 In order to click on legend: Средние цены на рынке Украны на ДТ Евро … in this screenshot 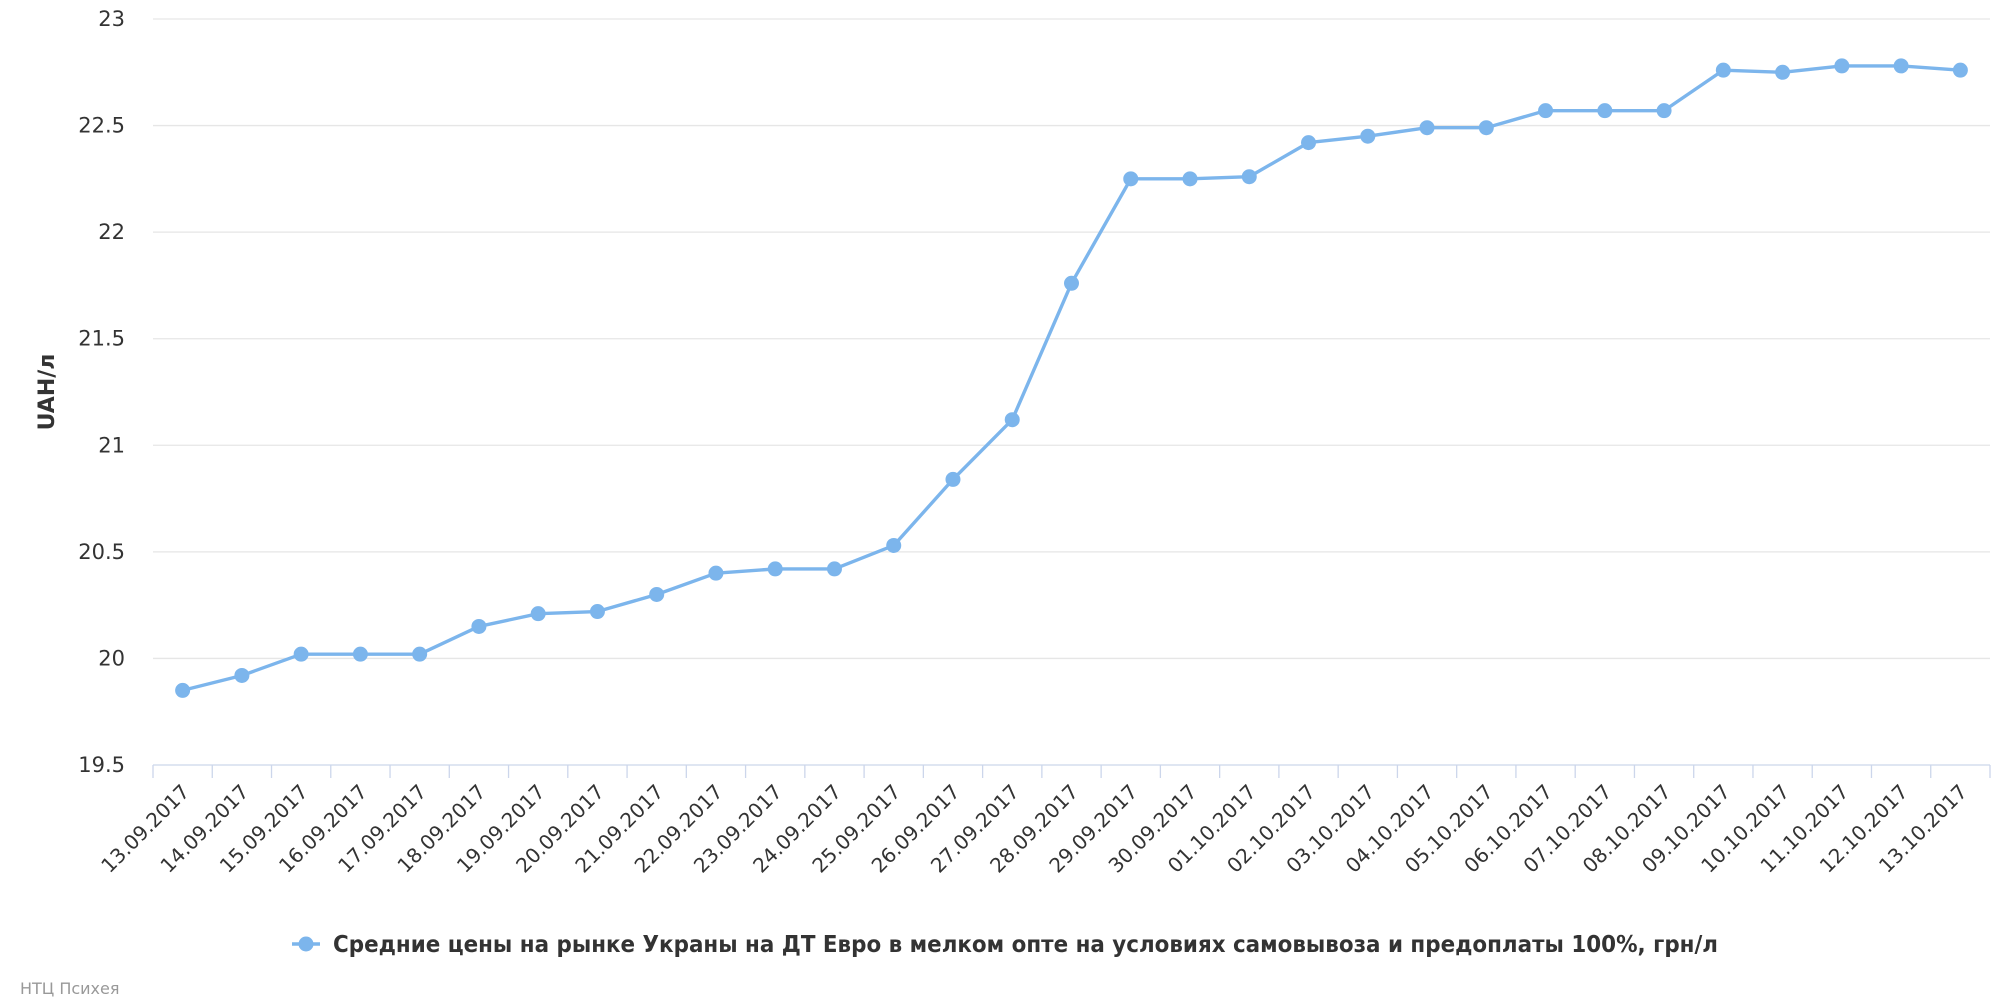, I will do `click(1005, 945)`.